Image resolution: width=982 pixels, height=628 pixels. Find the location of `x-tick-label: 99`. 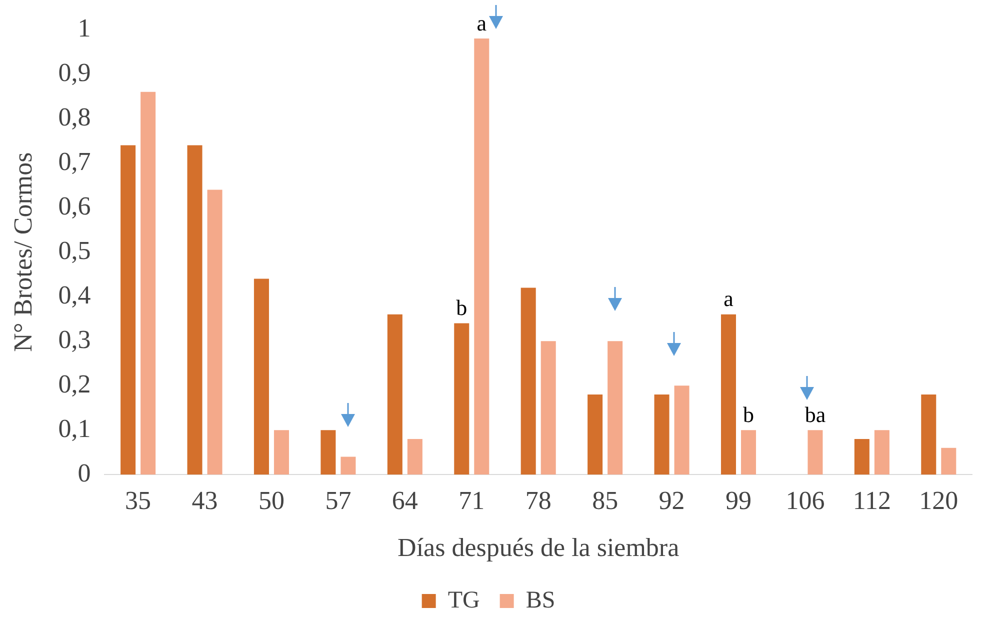

x-tick-label: 99 is located at coordinates (738, 501).